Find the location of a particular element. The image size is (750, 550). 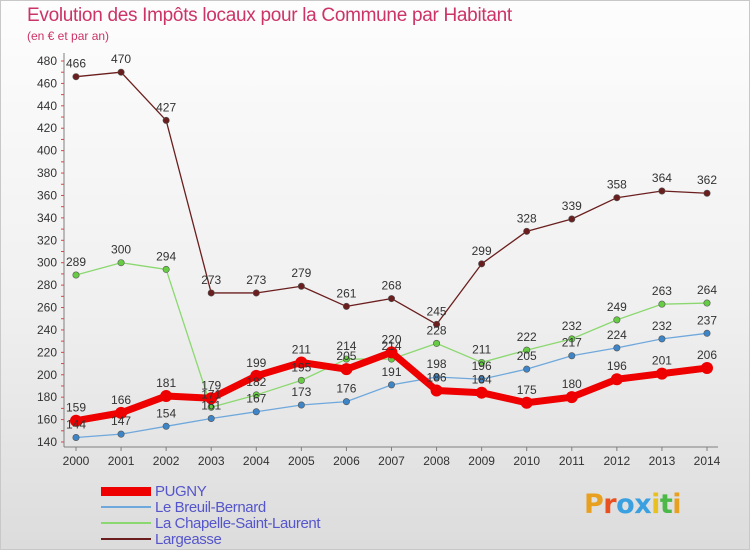

y-tick-label: 220 is located at coordinates (47, 352).